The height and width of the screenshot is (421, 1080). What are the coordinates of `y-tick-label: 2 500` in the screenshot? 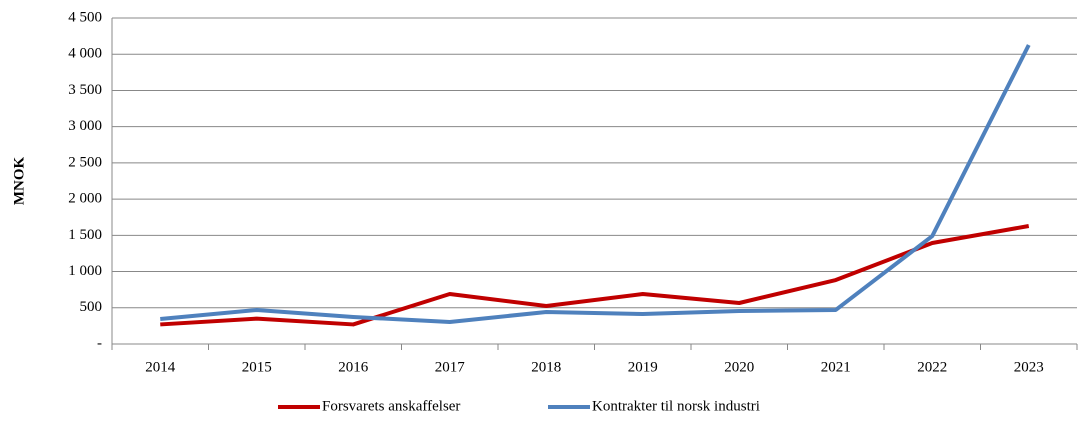 It's located at (85, 162).